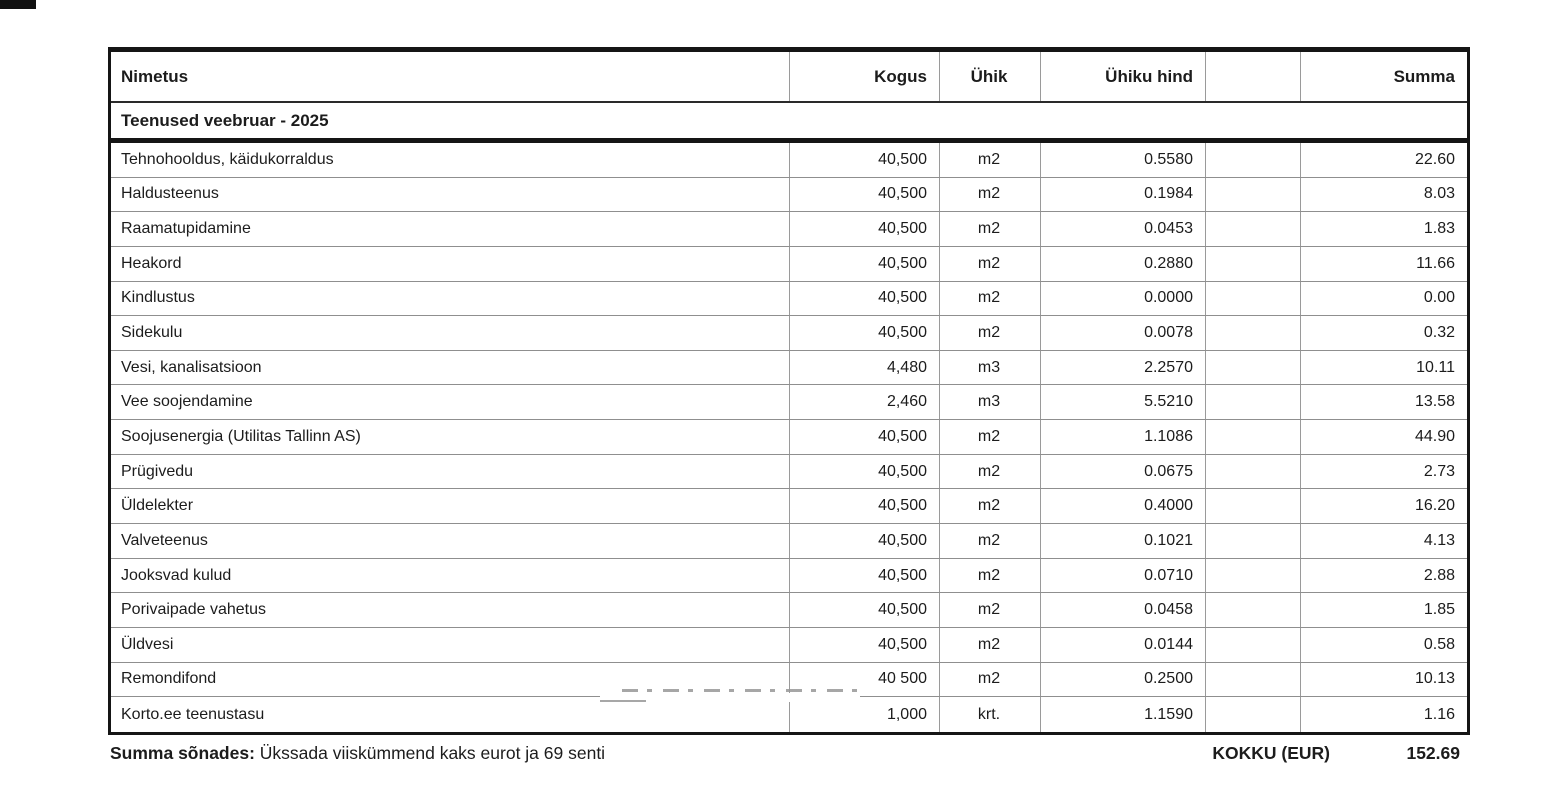 The image size is (1563, 800). What do you see at coordinates (1123, 679) in the screenshot?
I see `cell-unit-price: 0.2500` at bounding box center [1123, 679].